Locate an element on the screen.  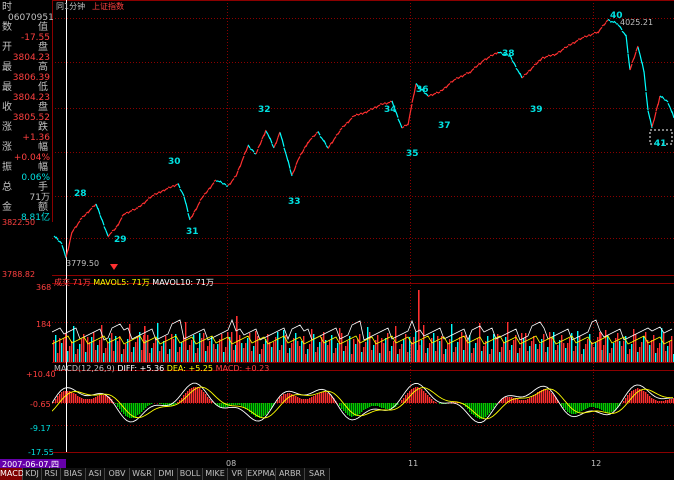
tab-arbr: ARBR is located at coordinates (290, 474).